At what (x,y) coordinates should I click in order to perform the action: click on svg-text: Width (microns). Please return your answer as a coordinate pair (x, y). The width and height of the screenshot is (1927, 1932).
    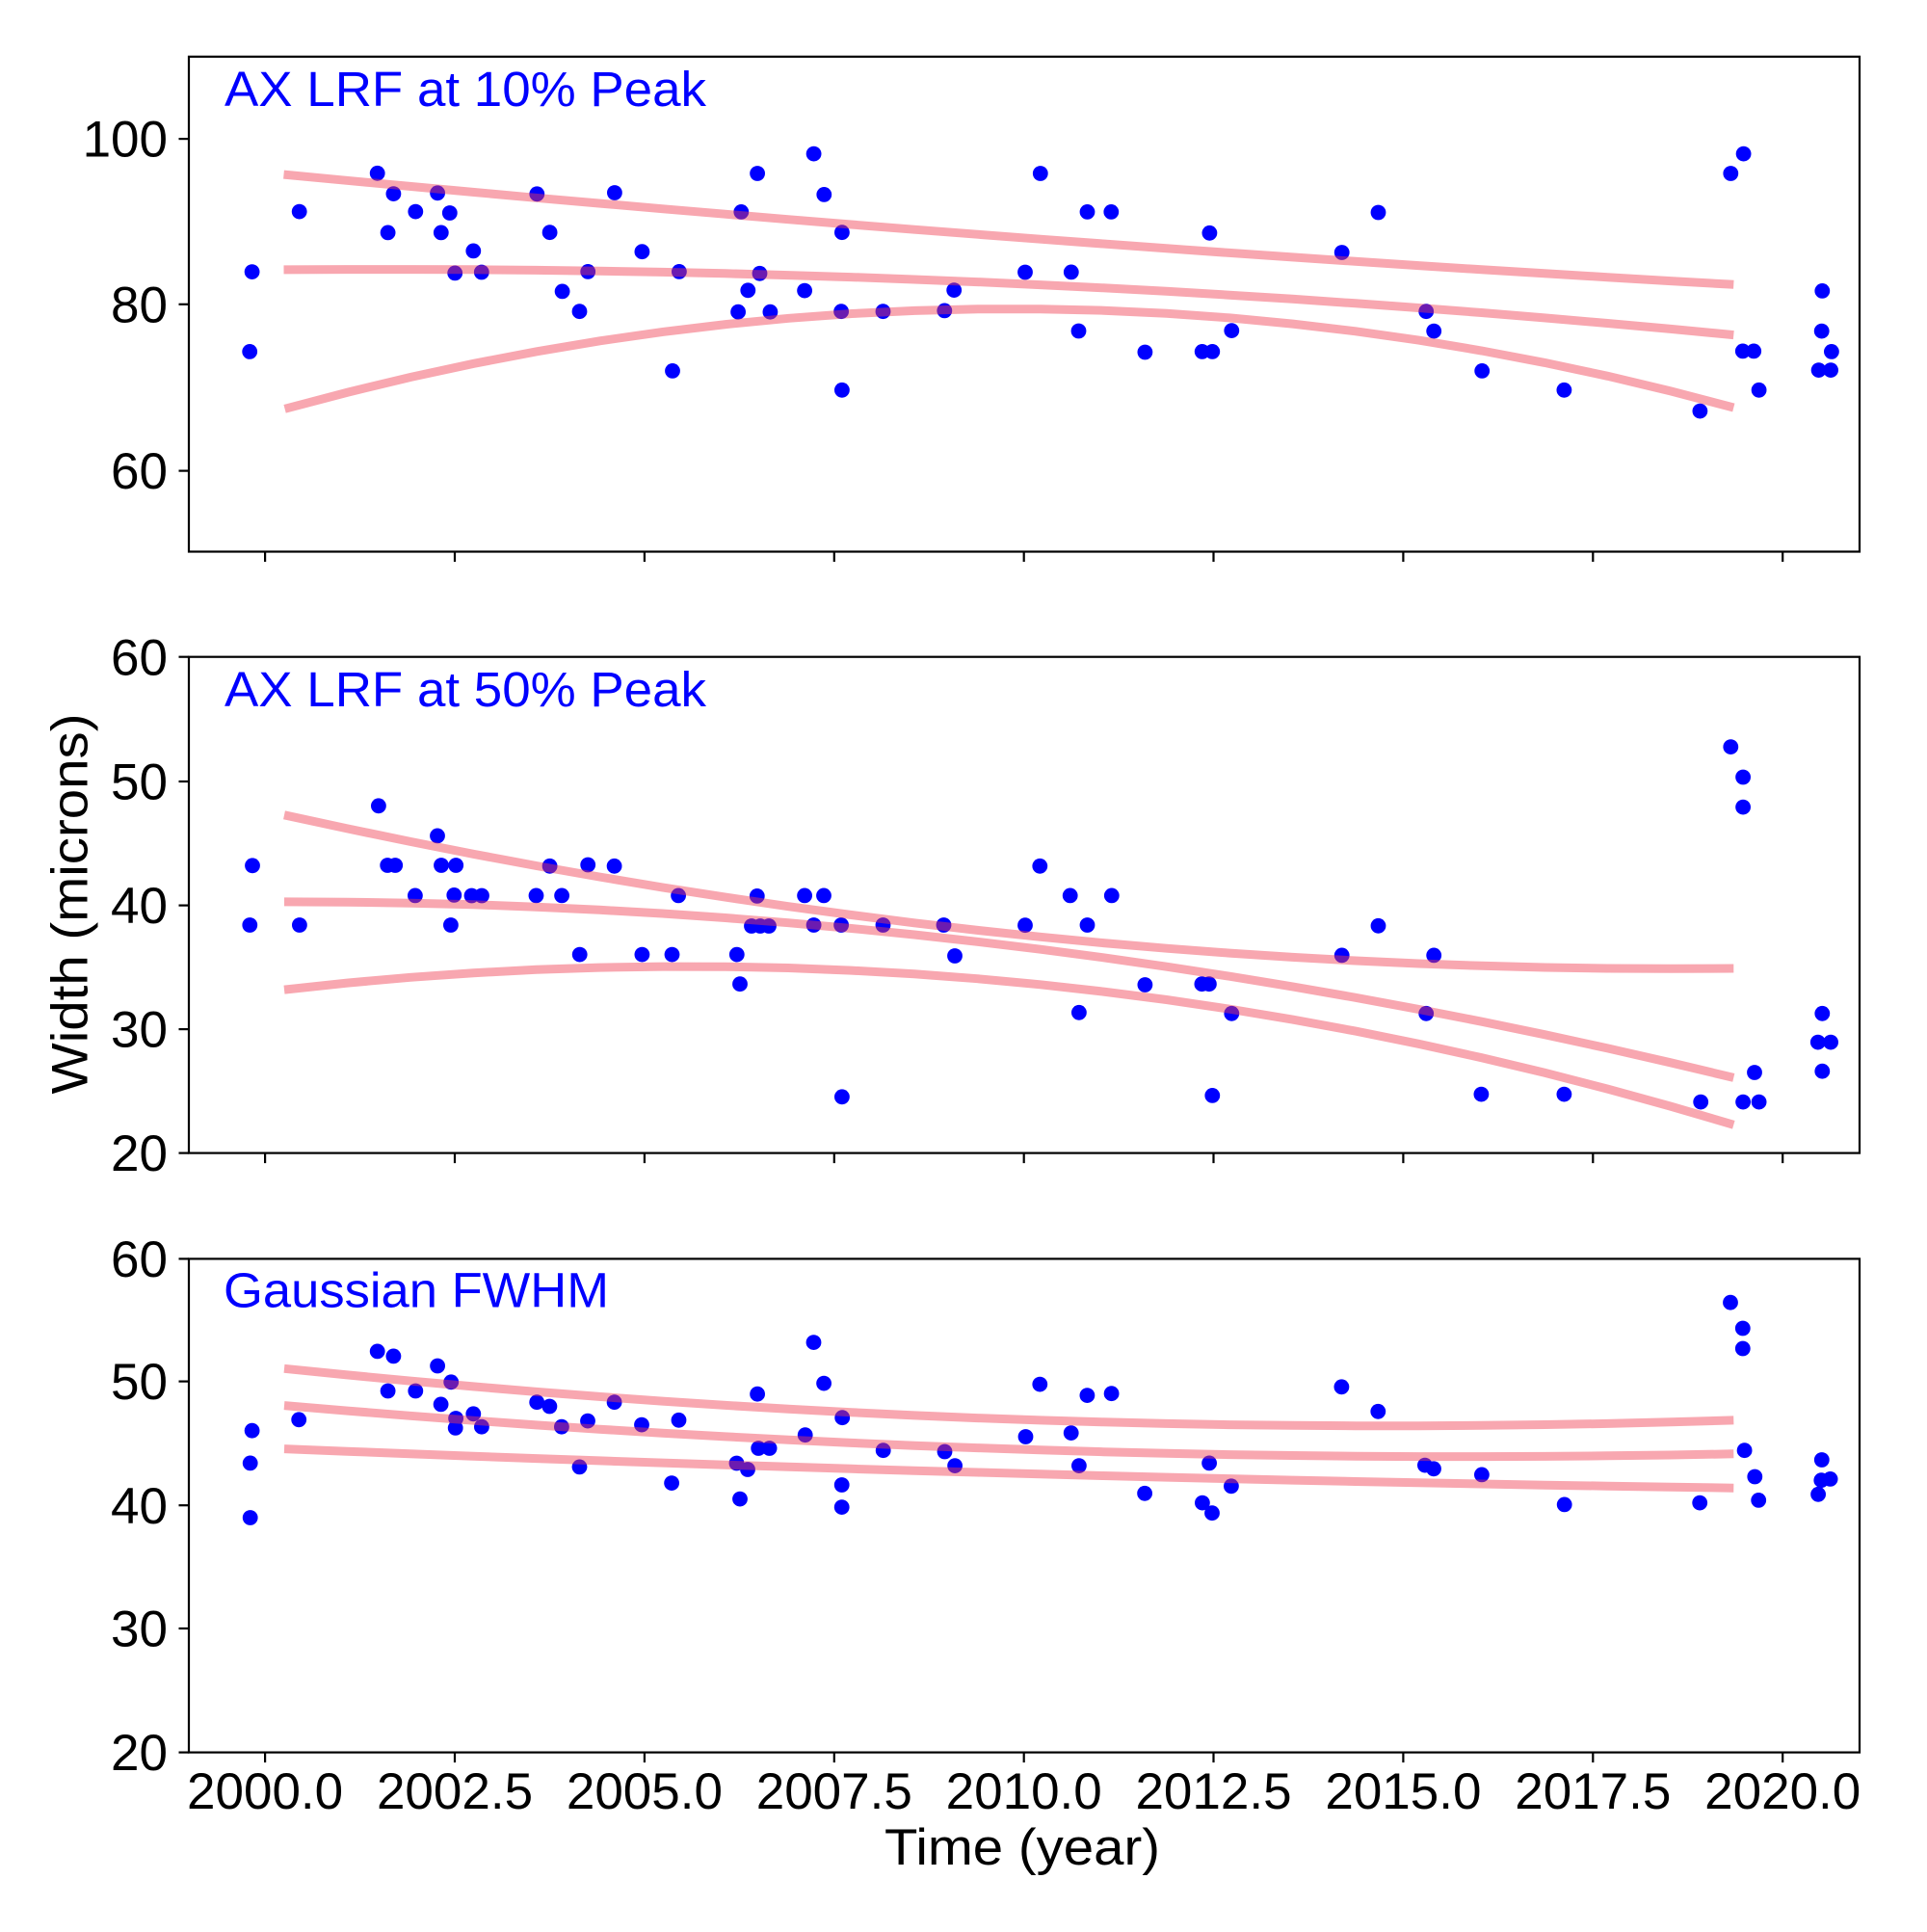
    Looking at the image, I should click on (70, 904).